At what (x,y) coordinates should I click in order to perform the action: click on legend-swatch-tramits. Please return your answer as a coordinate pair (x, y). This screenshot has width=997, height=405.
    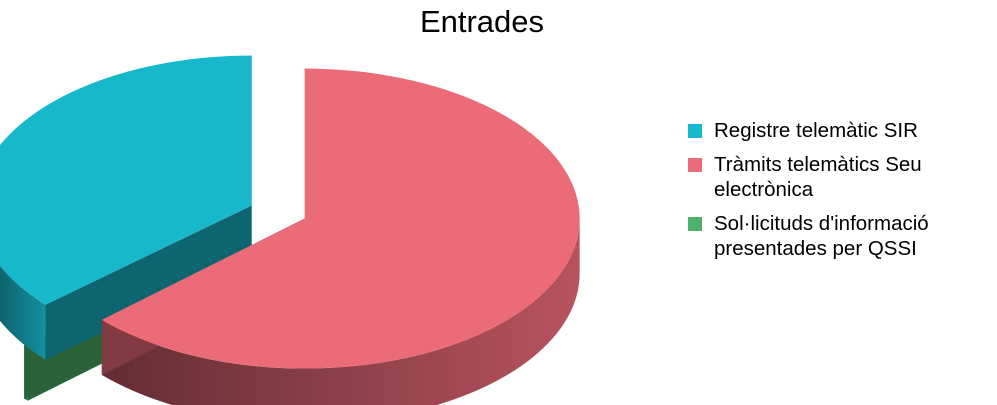
    Looking at the image, I should click on (695, 165).